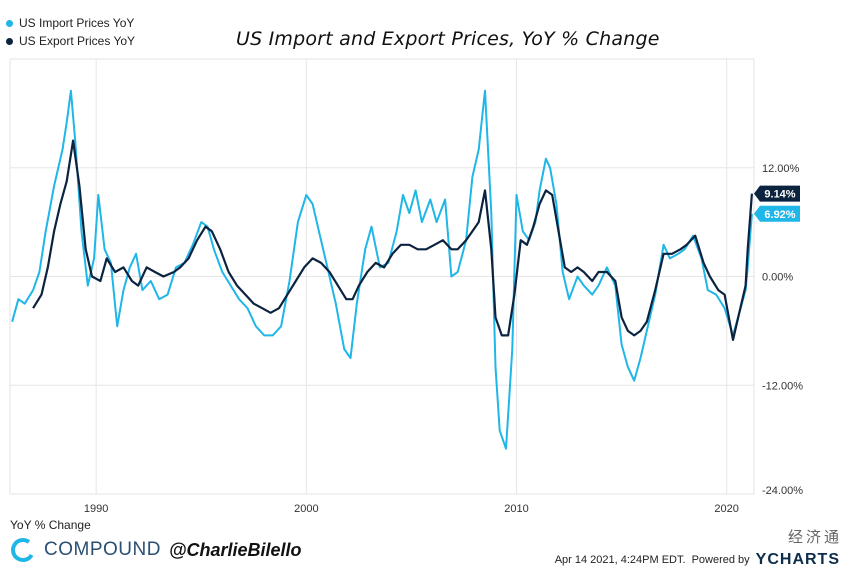 The width and height of the screenshot is (850, 572). I want to click on twitter-handle: @CharlieBilello, so click(235, 549).